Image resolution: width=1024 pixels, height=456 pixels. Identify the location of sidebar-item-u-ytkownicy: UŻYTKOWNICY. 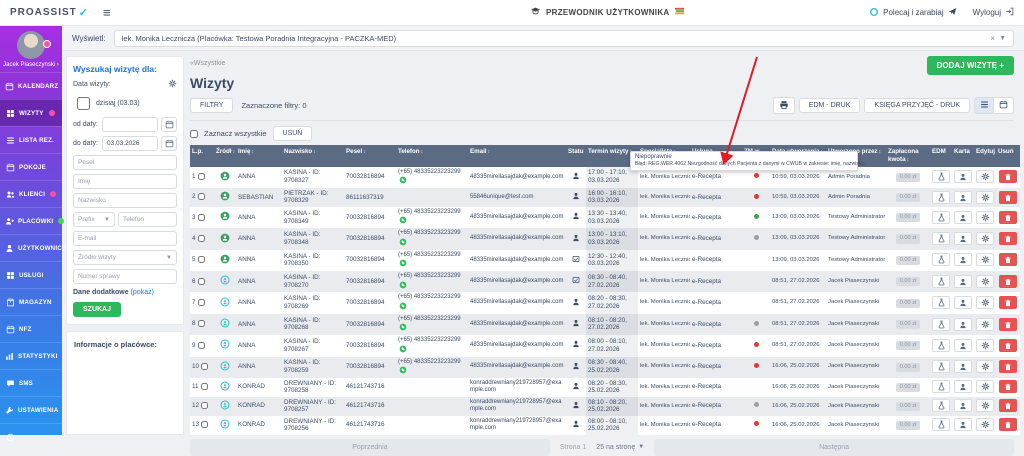
(39, 247).